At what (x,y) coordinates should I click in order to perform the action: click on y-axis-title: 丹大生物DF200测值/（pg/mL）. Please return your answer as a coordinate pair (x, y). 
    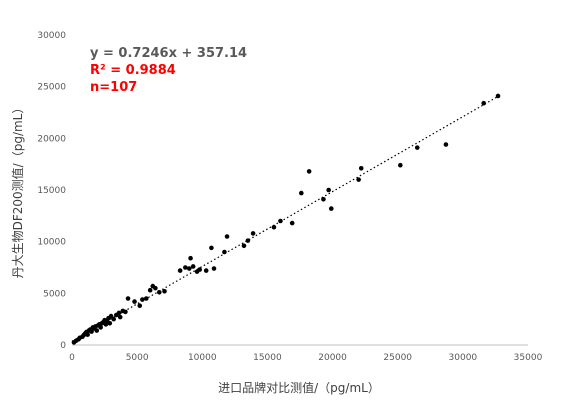
    Looking at the image, I should click on (17, 190).